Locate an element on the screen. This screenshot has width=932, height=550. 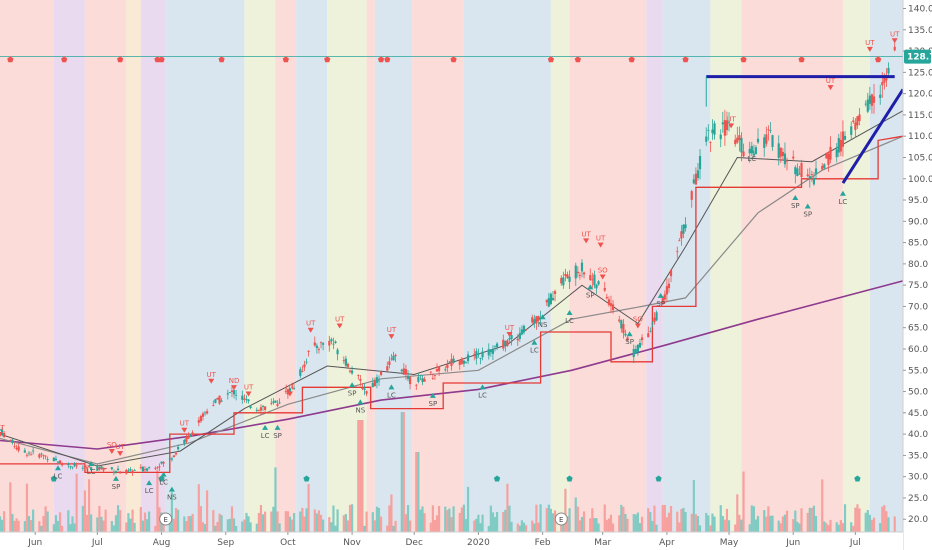
y-tick-label-9: 65.0 is located at coordinates (918, 329).